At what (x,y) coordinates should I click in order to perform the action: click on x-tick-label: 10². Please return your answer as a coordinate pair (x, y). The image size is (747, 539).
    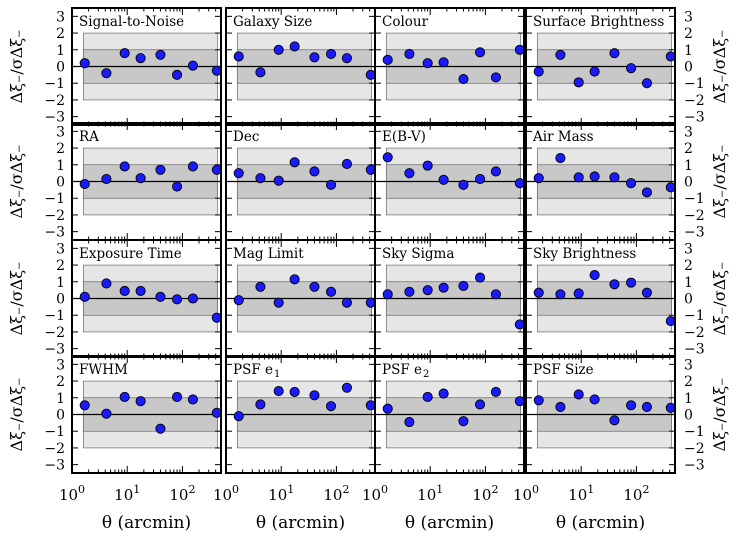
    Looking at the image, I should click on (485, 493).